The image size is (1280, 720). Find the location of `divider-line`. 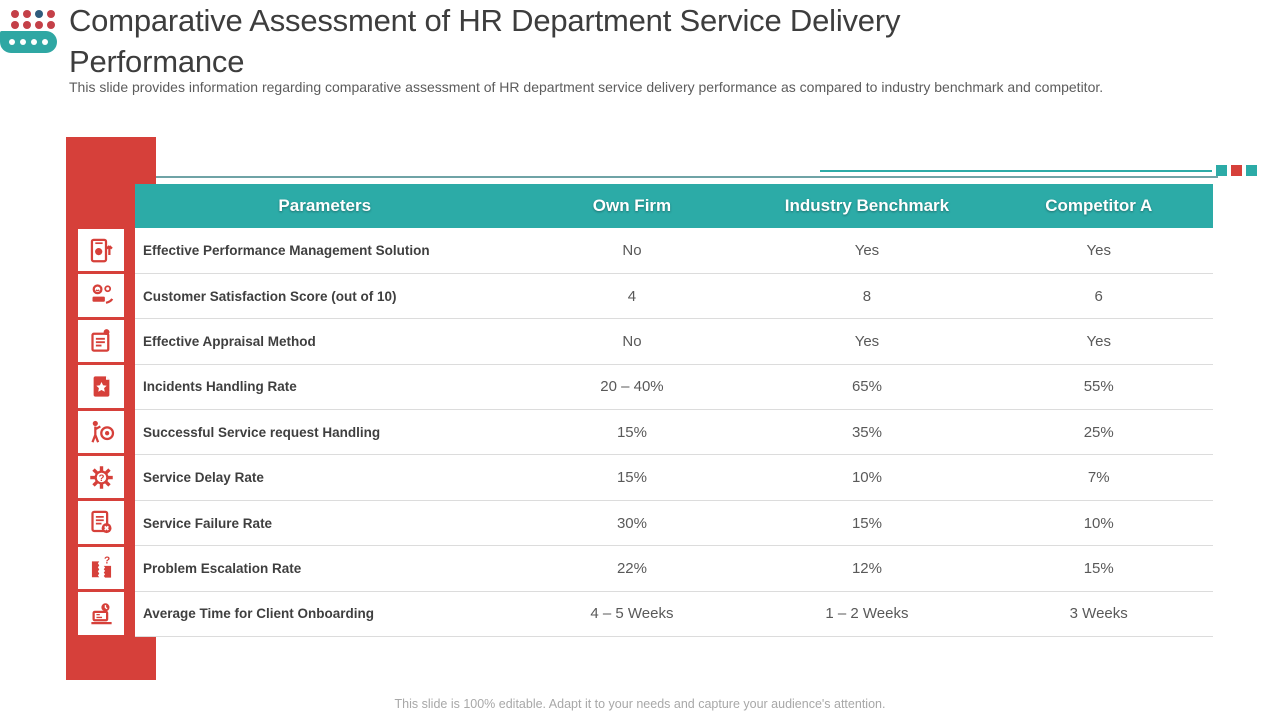

divider-line is located at coordinates (679, 177).